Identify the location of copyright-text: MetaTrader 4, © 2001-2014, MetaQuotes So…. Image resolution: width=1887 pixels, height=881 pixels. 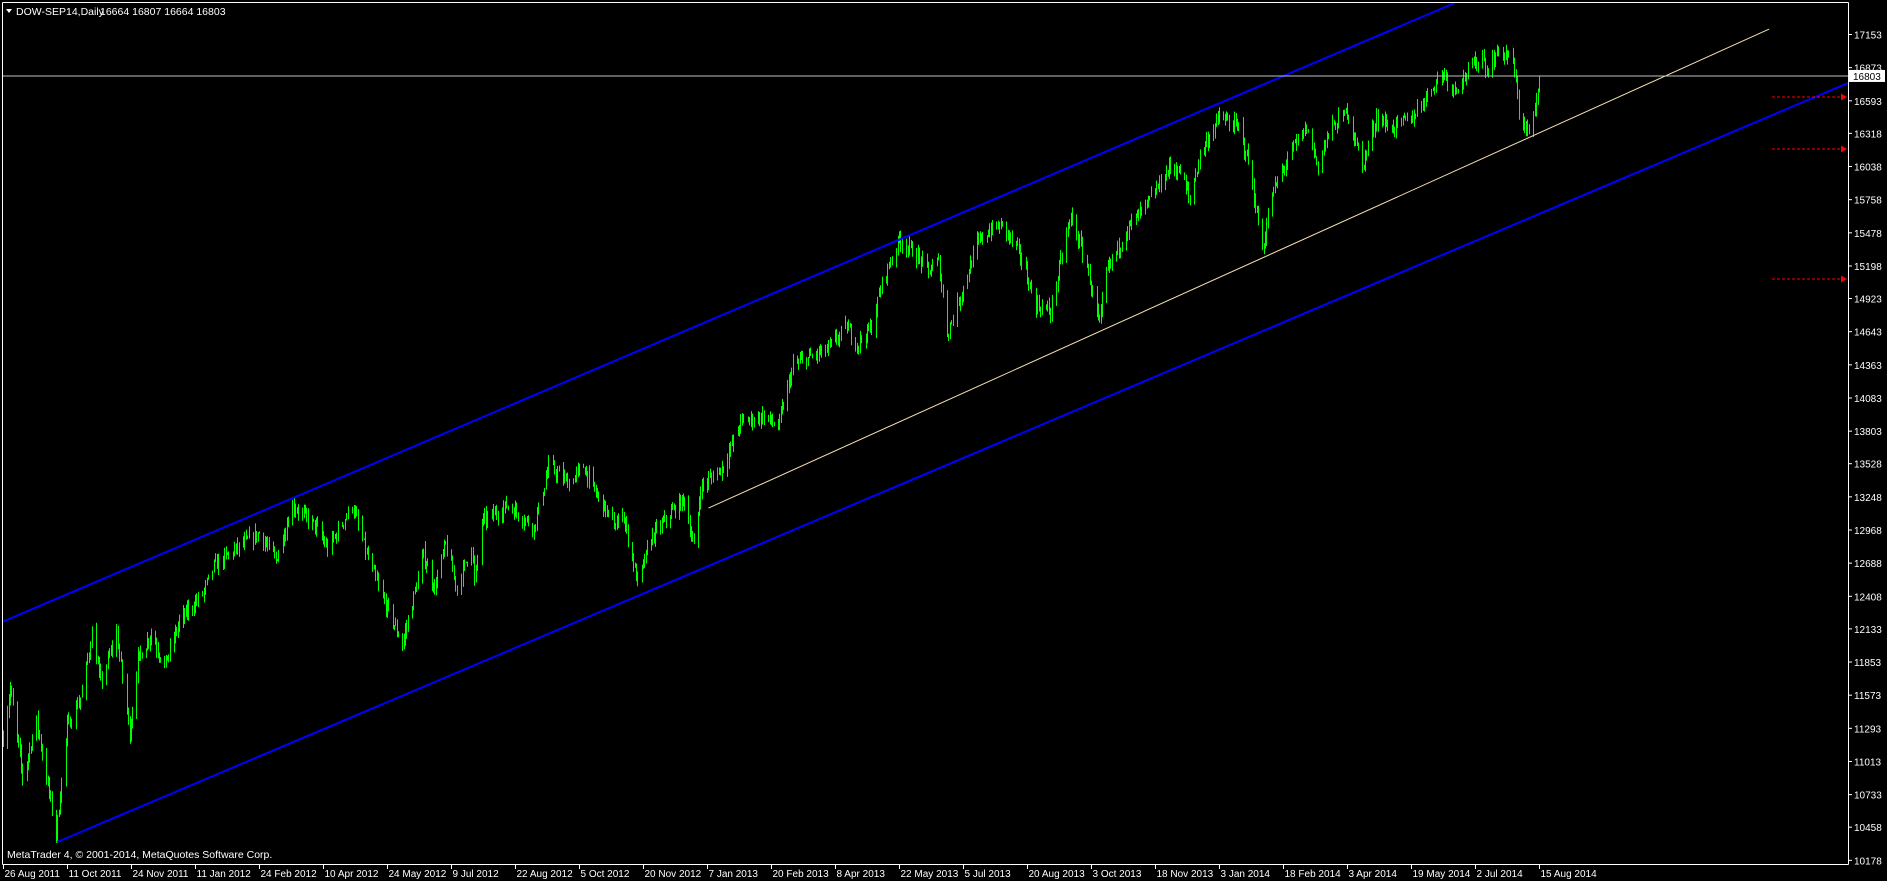
(139, 855).